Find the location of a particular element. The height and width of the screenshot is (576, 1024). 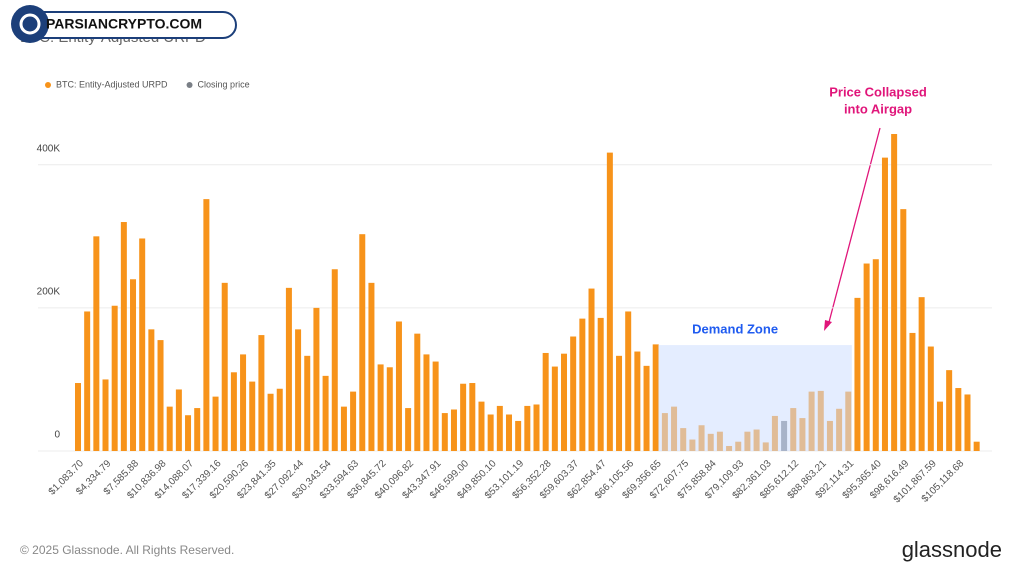

watermark: PARSIANCRYPTO.COM is located at coordinates (124, 24).